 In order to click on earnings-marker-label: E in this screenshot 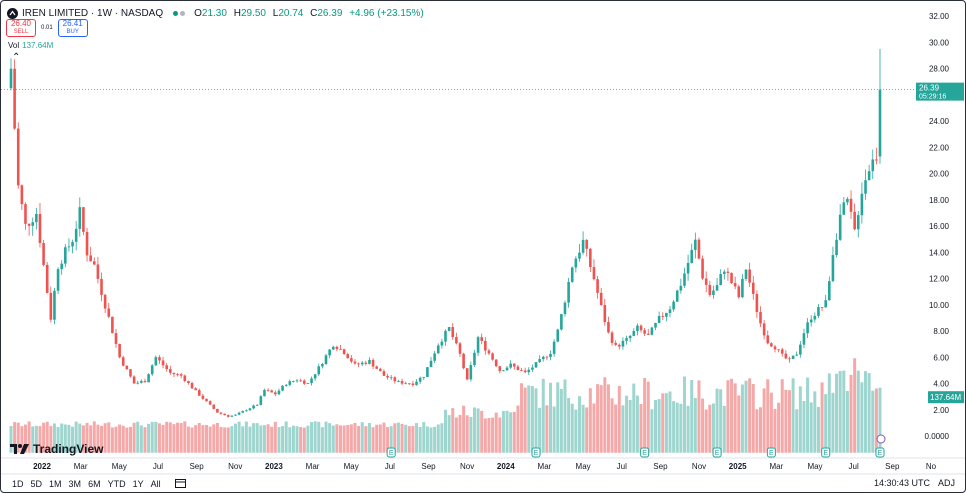, I will do `click(880, 453)`.